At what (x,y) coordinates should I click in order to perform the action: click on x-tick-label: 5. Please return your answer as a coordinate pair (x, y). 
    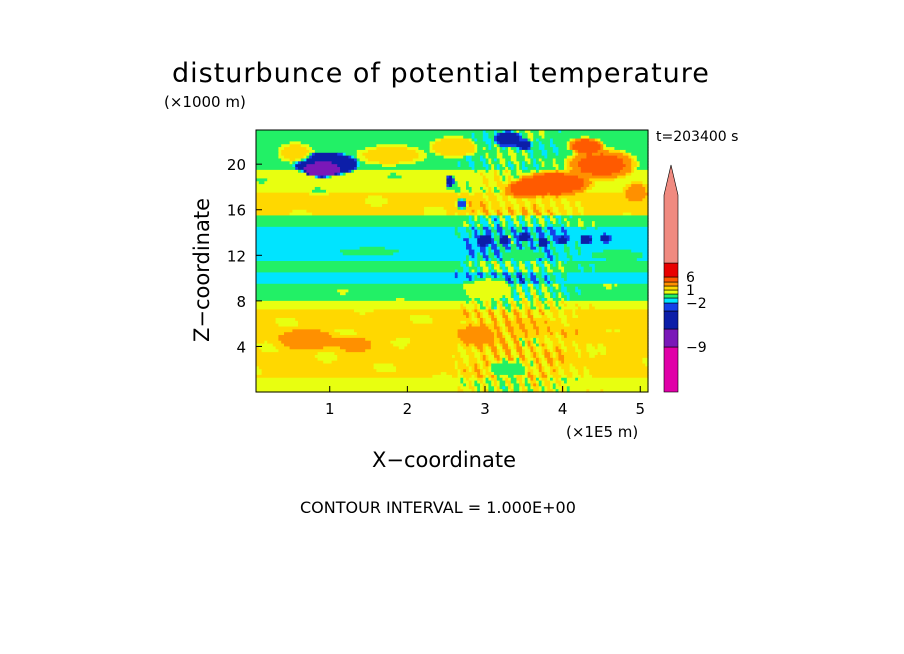
    Looking at the image, I should click on (640, 409).